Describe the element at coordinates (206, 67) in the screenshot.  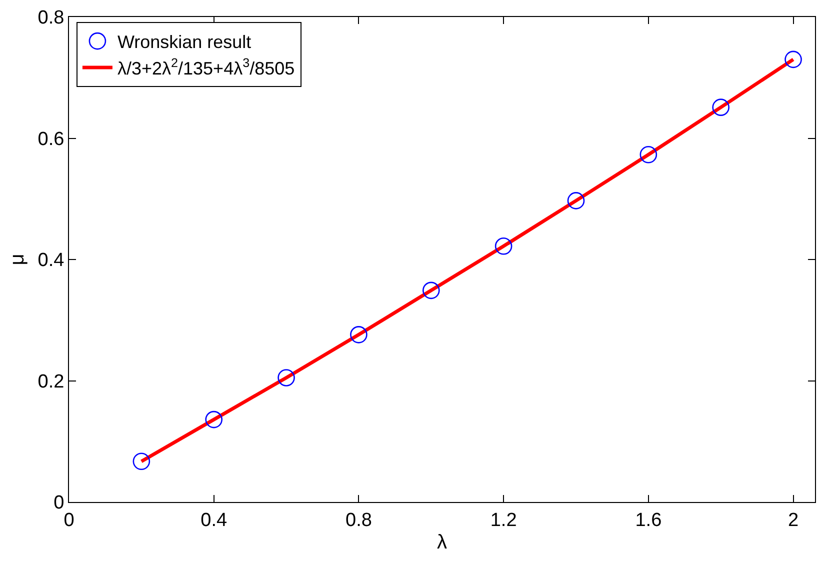
I see `legend-label: λ/3+2λ$^{2}$/135+4λ$^{3}$/8505` at that location.